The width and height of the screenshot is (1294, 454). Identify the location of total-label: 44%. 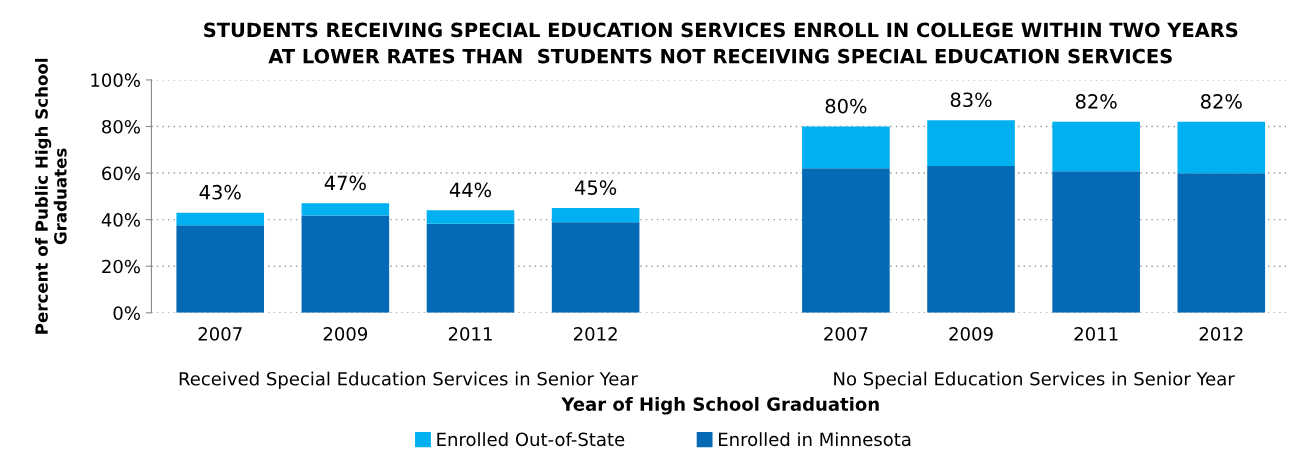
(470, 190).